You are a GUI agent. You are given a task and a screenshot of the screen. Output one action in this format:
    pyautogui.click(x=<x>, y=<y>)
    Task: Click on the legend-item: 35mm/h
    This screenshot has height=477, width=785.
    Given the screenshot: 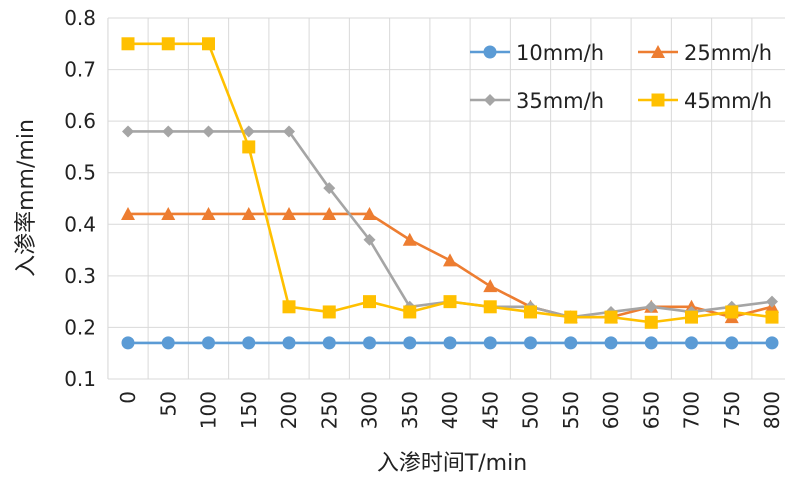 What is the action you would take?
    pyautogui.click(x=537, y=101)
    